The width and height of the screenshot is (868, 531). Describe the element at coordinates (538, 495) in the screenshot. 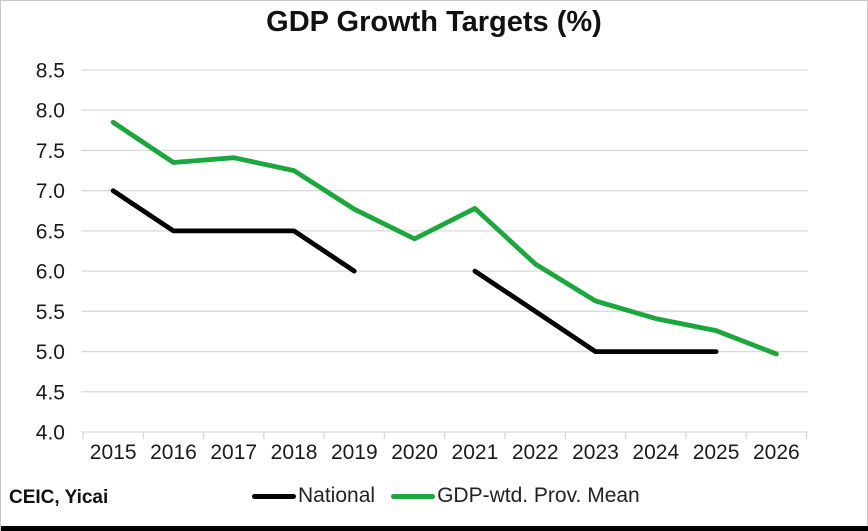

I see `legend-label: GDP-wtd. Prov. Mean` at that location.